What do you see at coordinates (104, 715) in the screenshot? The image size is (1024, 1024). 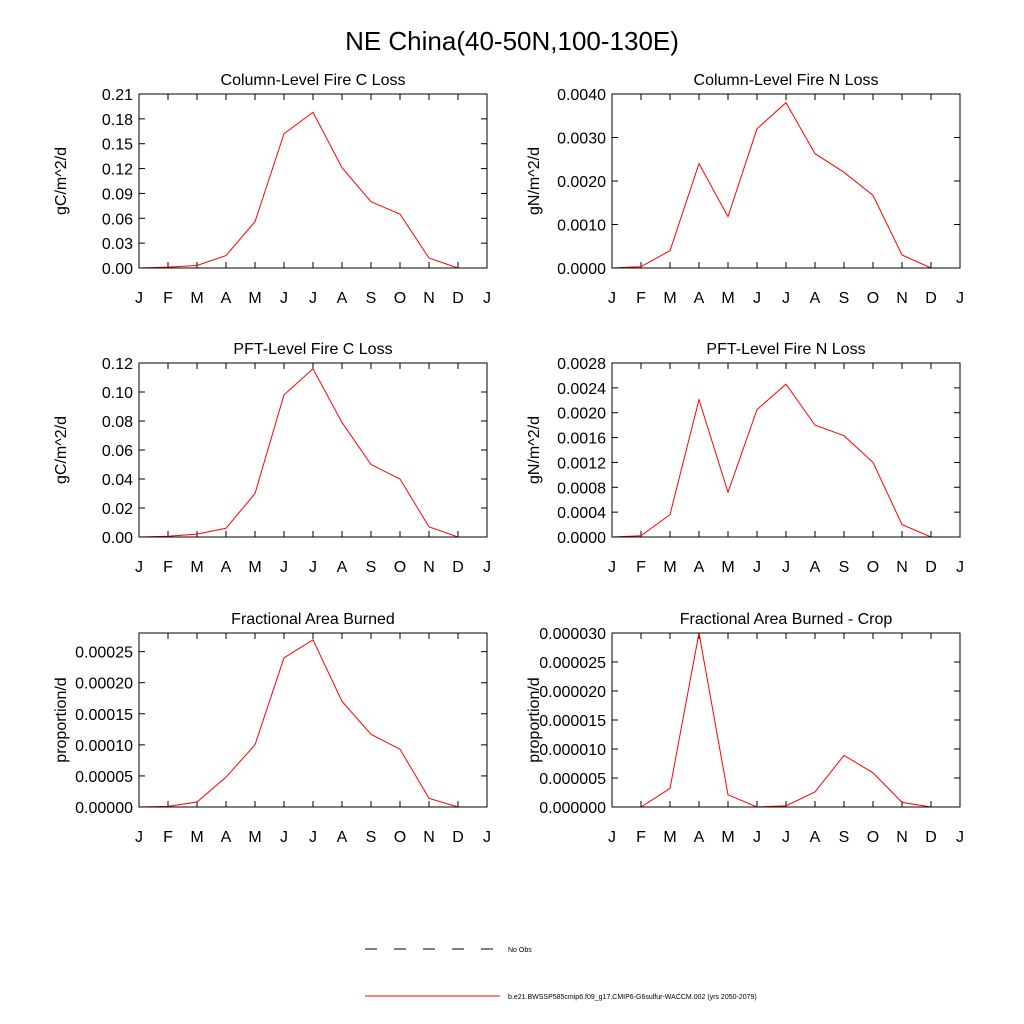 I see `y-tick-label: 0.00015` at bounding box center [104, 715].